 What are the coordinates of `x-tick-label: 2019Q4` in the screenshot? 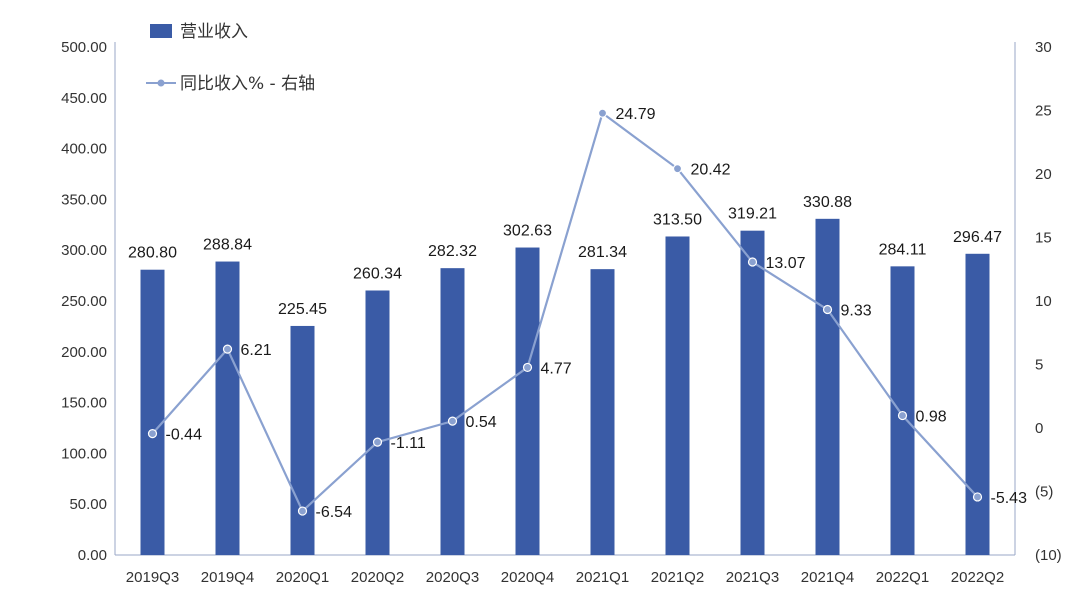 It's located at (227, 577).